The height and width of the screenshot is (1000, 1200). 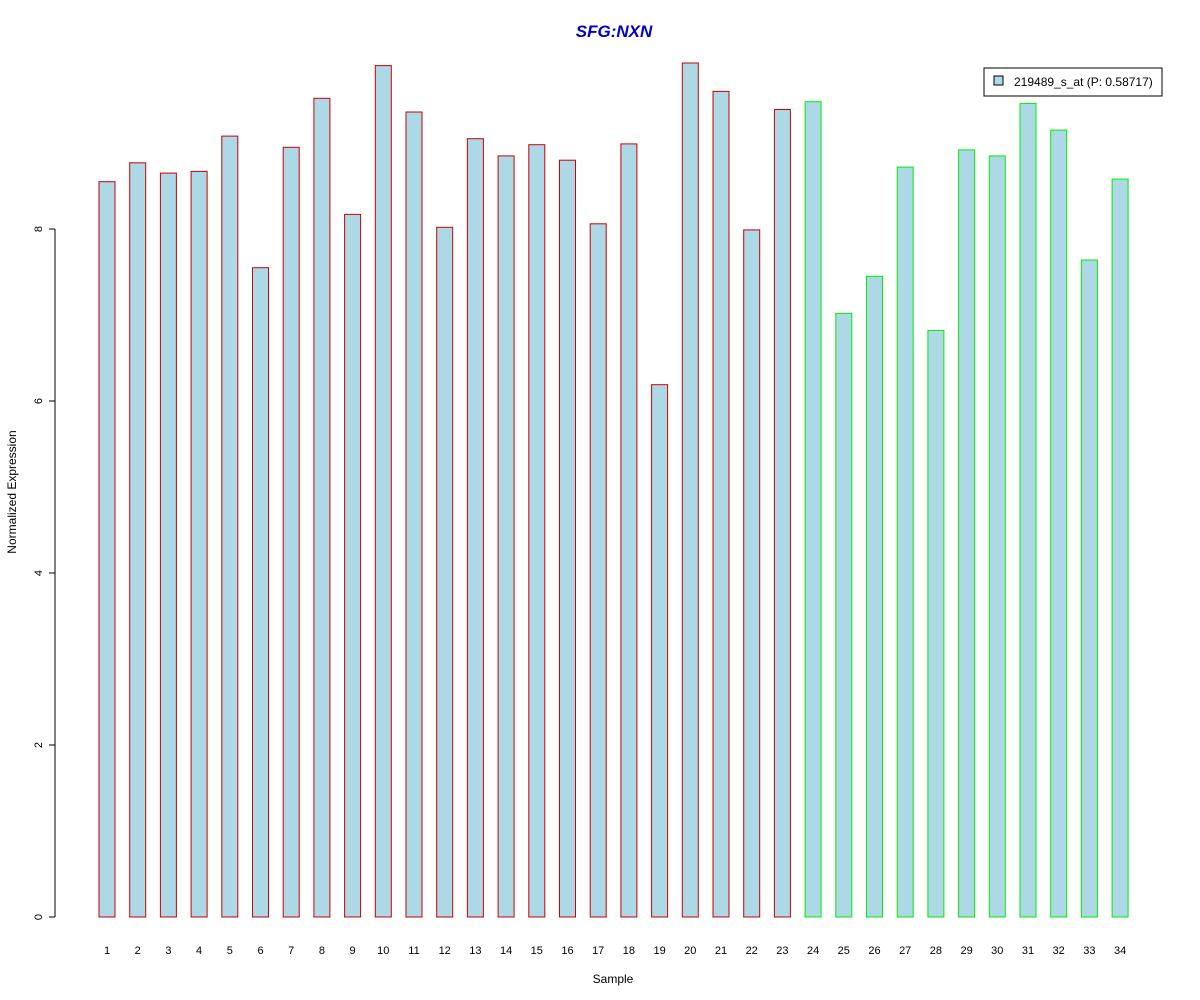 I want to click on x-tick-label: 30, so click(x=997, y=951).